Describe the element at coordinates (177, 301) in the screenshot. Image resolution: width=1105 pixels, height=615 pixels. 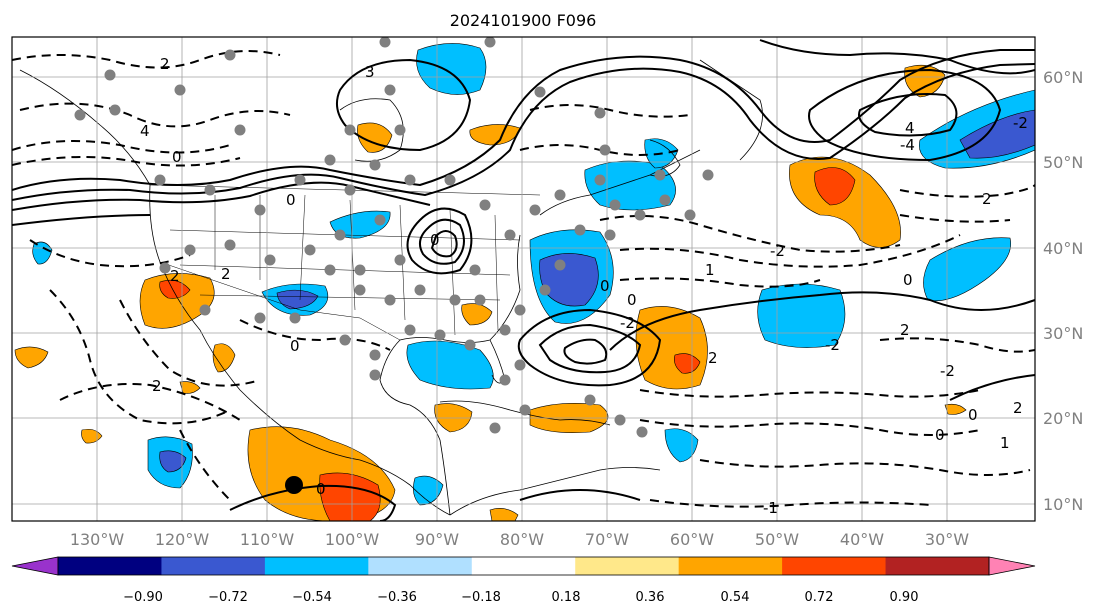
I see `shade-orange-mexico-nw` at that location.